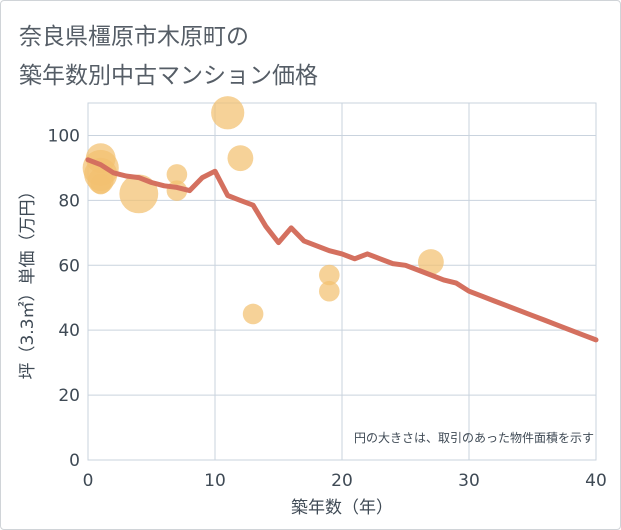 The width and height of the screenshot is (621, 530). I want to click on y-axis-label: 坪（3.3㎡）単価（万円）, so click(28, 280).